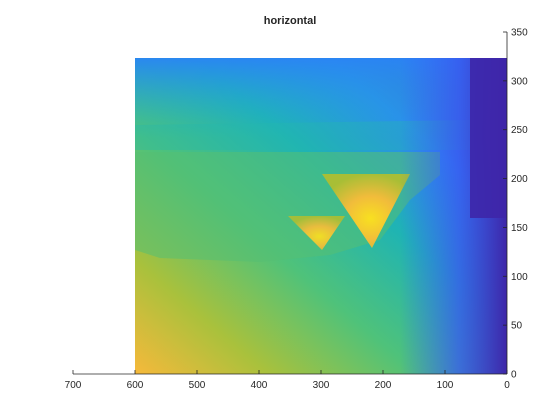 The width and height of the screenshot is (560, 420). What do you see at coordinates (519, 130) in the screenshot?
I see `y-tick-label: 250` at bounding box center [519, 130].